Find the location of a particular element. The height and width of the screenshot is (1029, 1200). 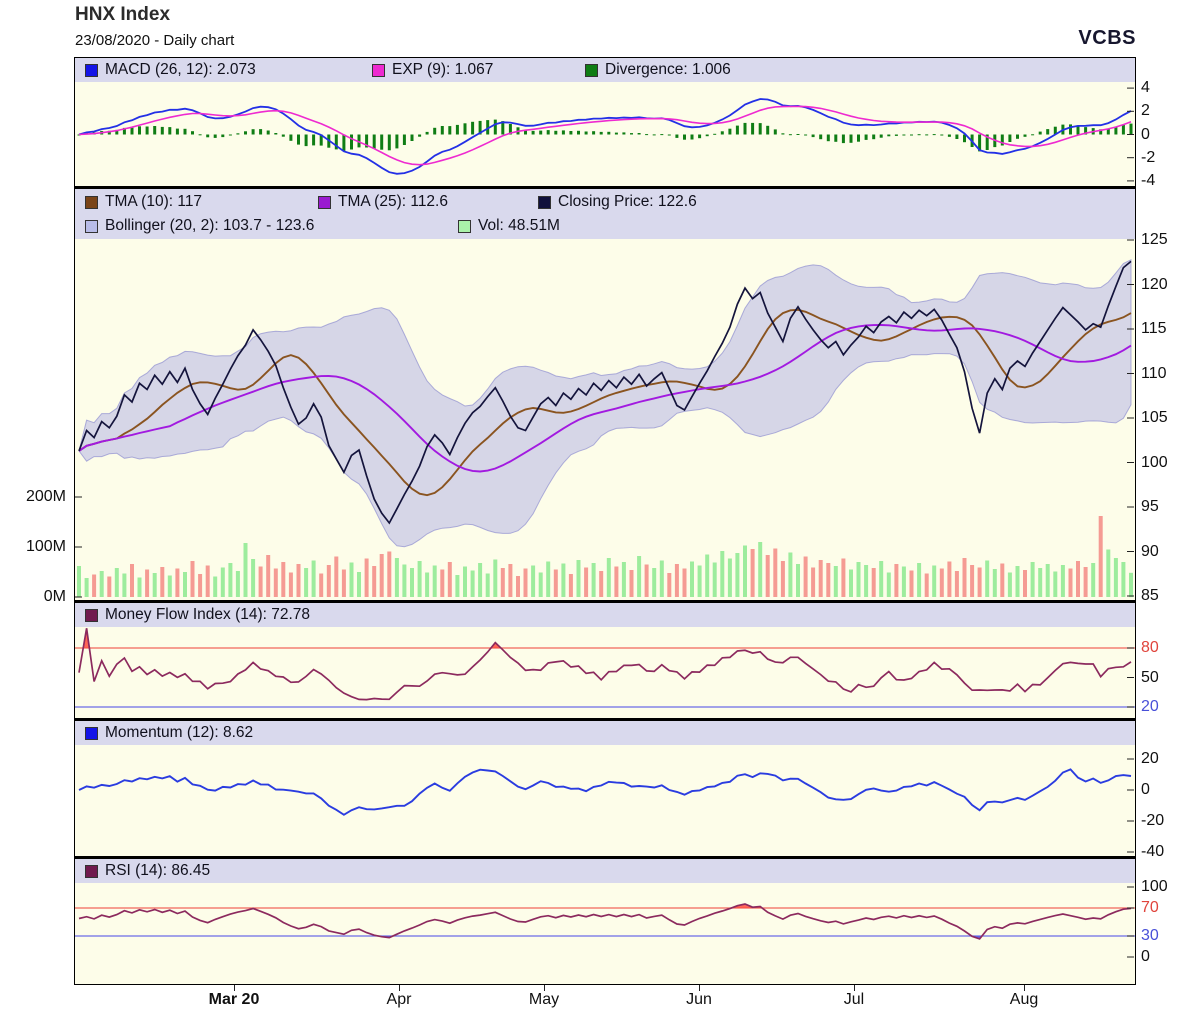

mfi-panel: Money Flow Index (14): 72.78 is located at coordinates (605, 660).